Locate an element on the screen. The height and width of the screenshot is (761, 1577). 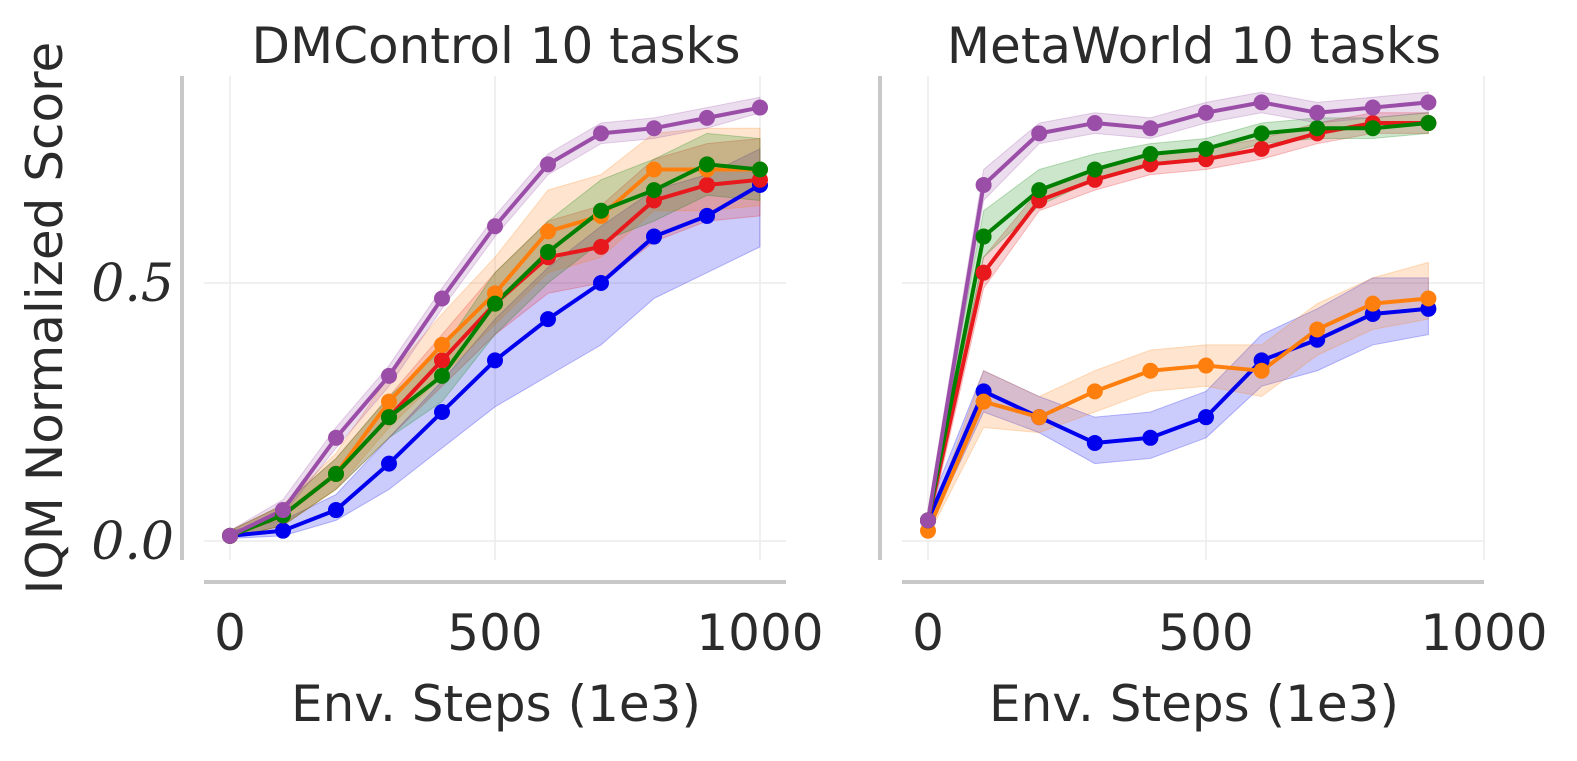
y-axis-label: IQM Normalized Score is located at coordinates (45, 318).